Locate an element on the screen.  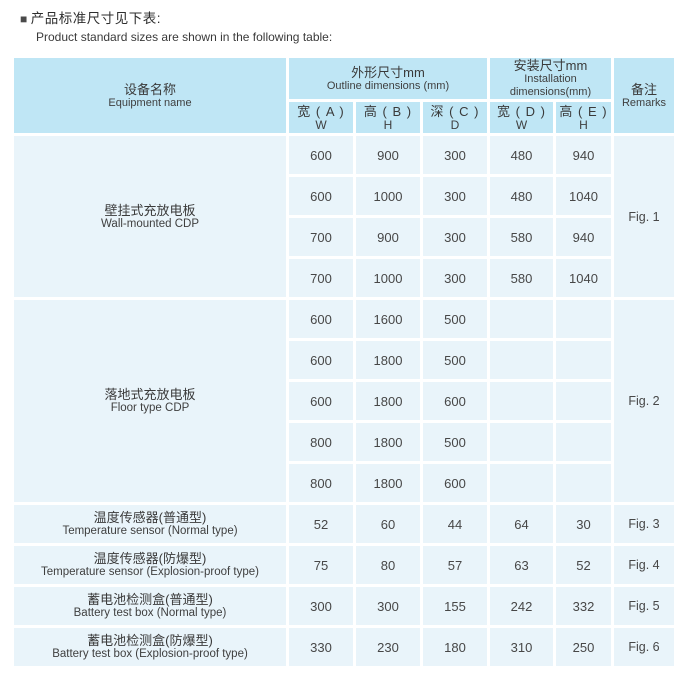
dim-cell: 60 is located at coordinates (388, 524).